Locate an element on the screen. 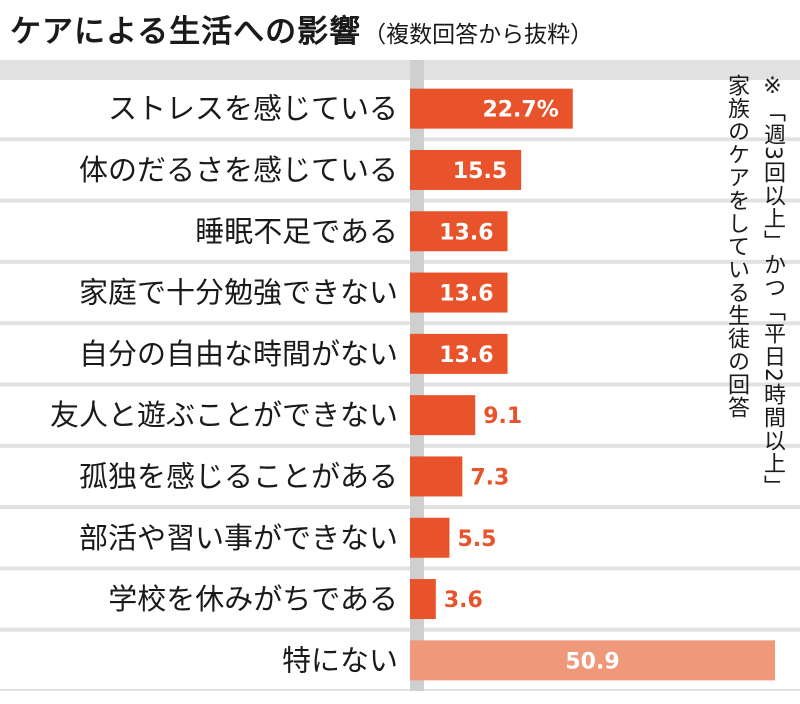 The image size is (800, 704). category-label: 孤独を感じることがある is located at coordinates (238, 476).